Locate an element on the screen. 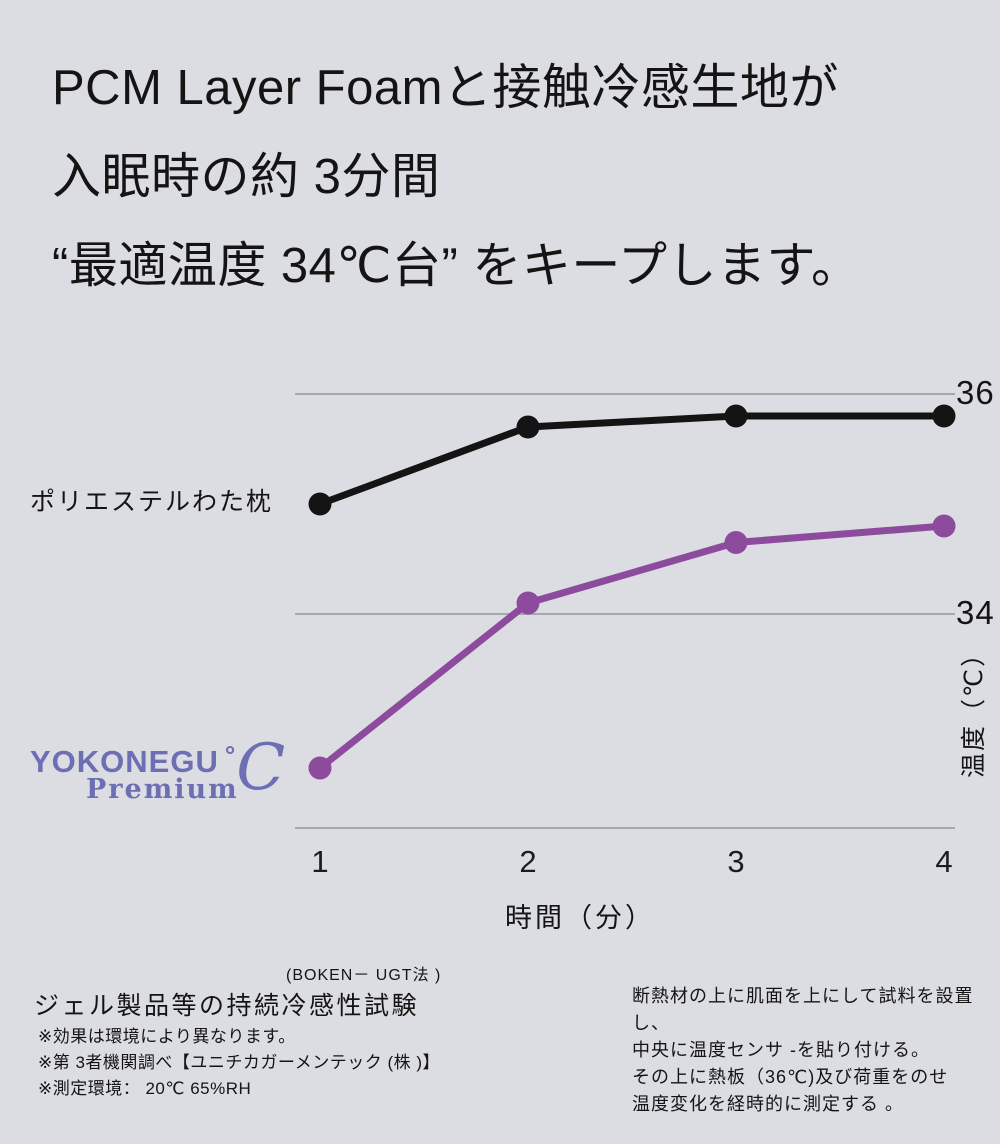 This screenshot has height=1144, width=1000. test-method-note: (BOKEN－ UGT法 ) is located at coordinates (364, 975).